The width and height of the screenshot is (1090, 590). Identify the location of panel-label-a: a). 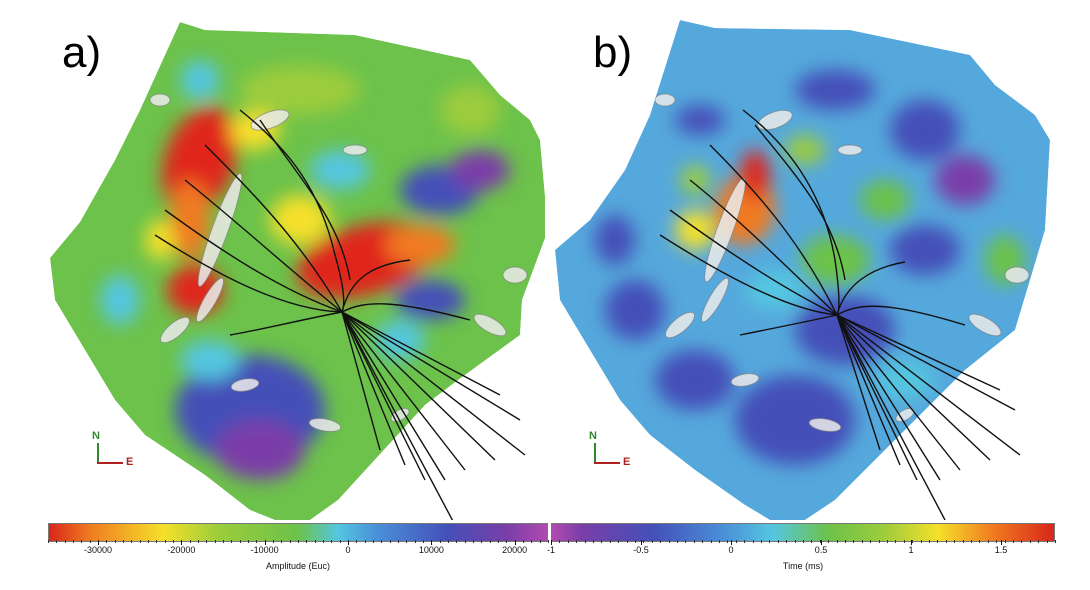
(82, 52).